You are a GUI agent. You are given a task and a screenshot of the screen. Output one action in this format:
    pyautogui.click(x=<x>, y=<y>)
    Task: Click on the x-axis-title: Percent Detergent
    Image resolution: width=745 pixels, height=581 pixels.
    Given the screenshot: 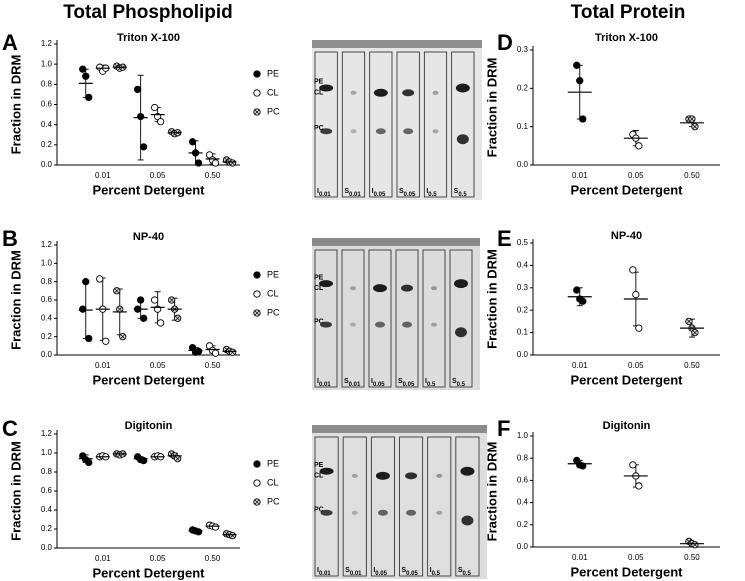 What is the action you would take?
    pyautogui.click(x=627, y=379)
    